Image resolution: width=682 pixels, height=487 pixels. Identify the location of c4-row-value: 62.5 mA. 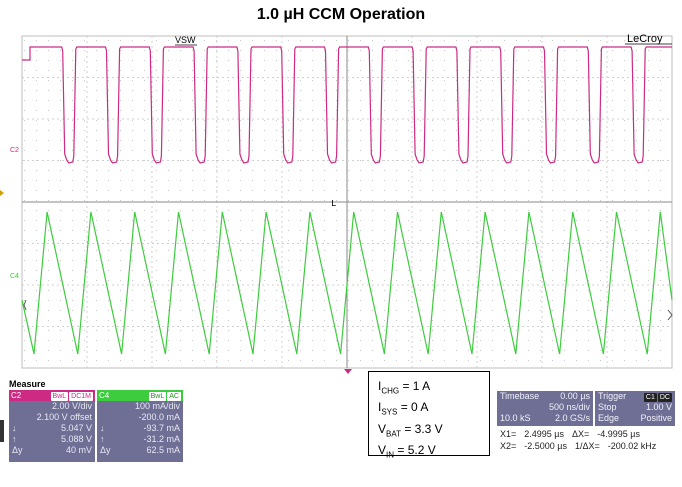
(163, 450).